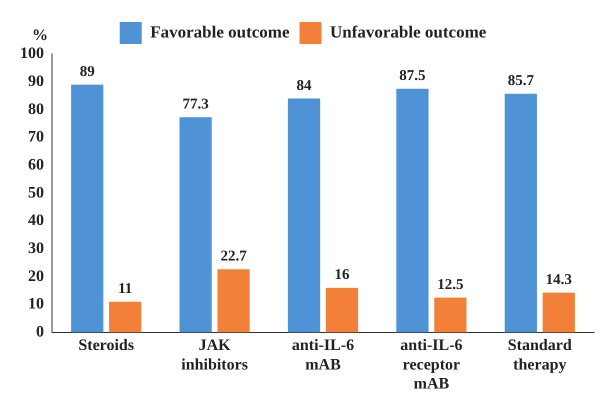 Image resolution: width=614 pixels, height=409 pixels. I want to click on data-label: 22.7, so click(234, 256).